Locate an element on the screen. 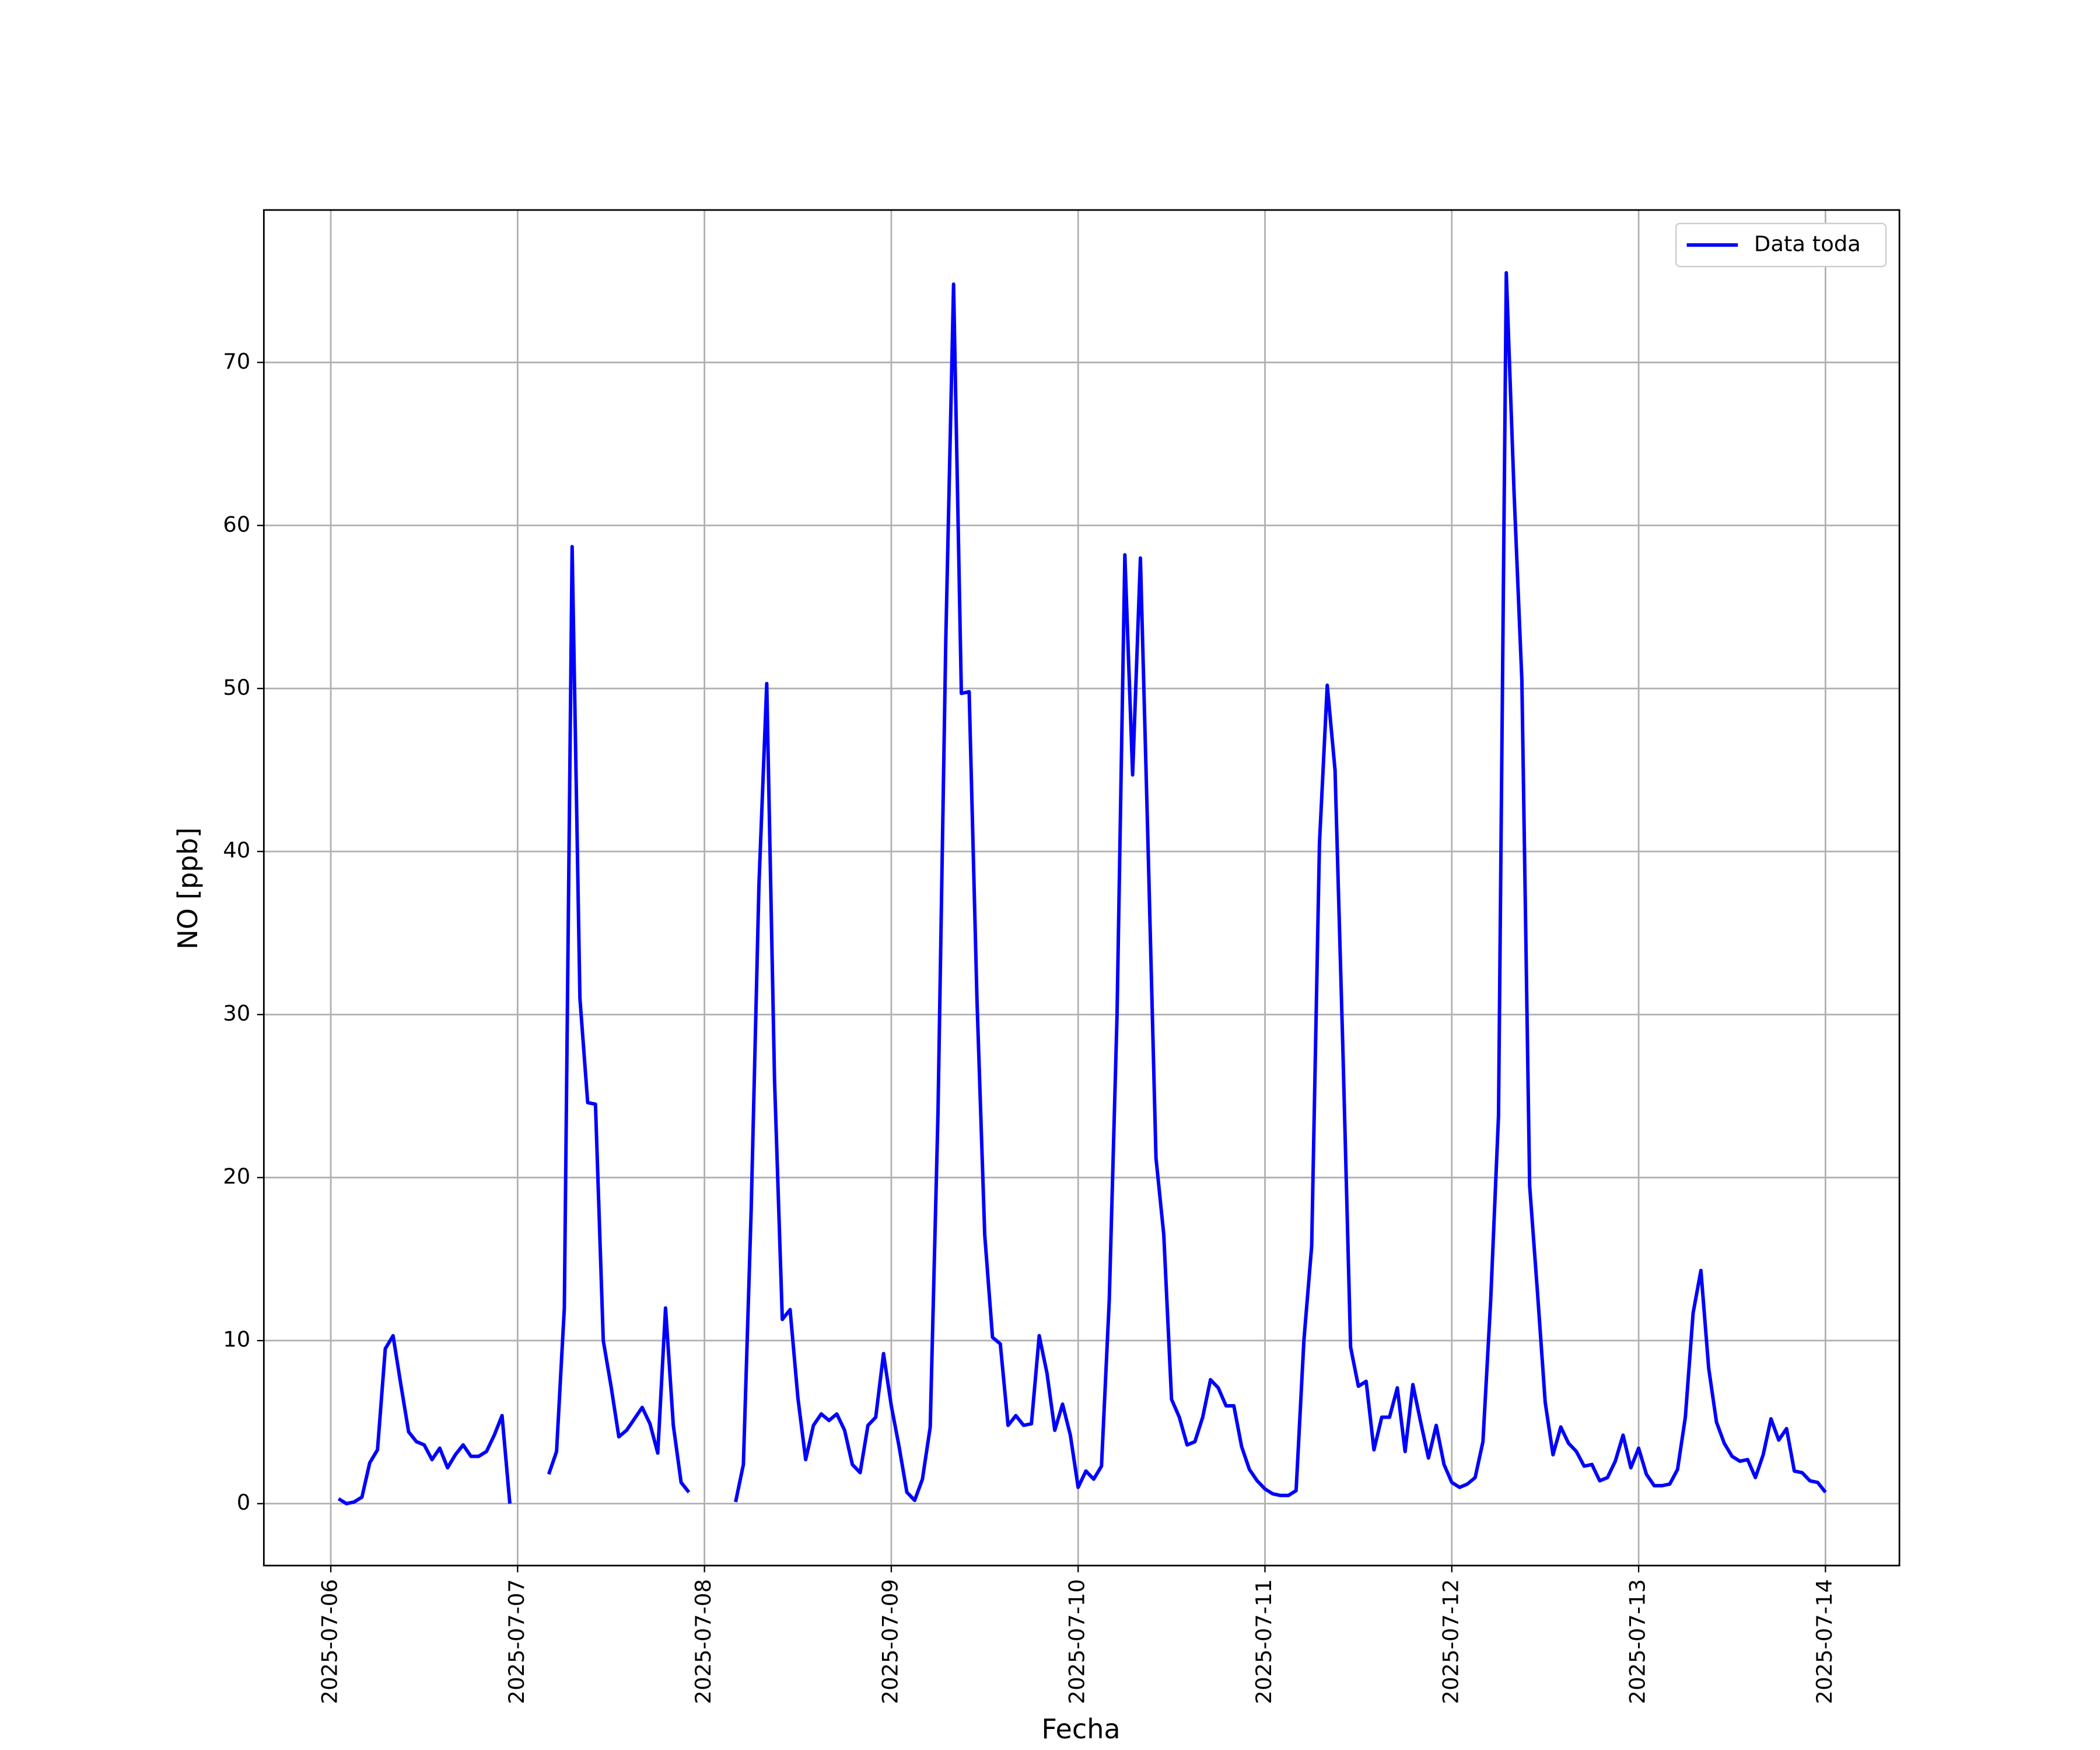 The image size is (2100, 1750). y-tick-label: 10 is located at coordinates (236, 1339).